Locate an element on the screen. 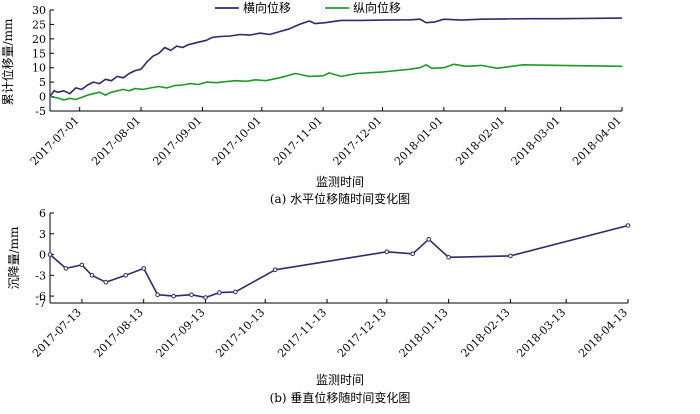 The image size is (700, 414). chart-b-ytick-label: -7 is located at coordinates (40, 303).